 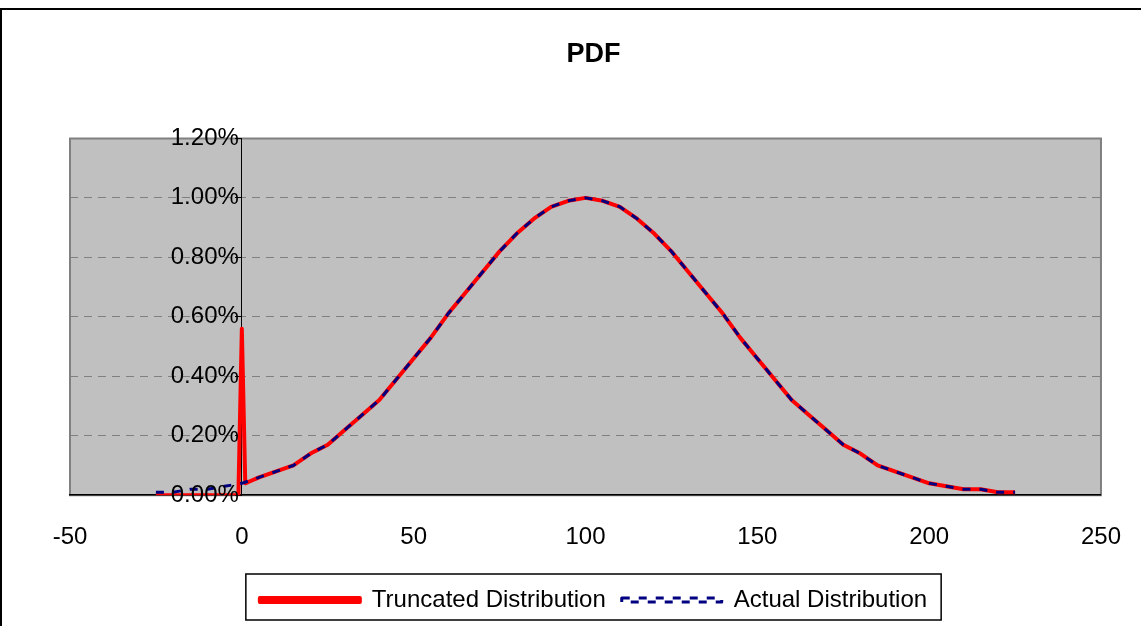 I want to click on y-tick-label: 0.20%, so click(x=204, y=434).